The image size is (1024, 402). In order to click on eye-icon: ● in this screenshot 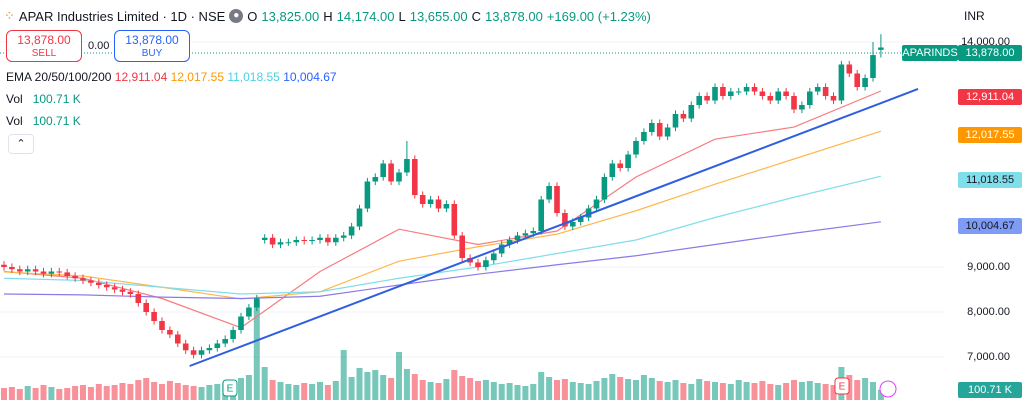, I will do `click(236, 16)`.